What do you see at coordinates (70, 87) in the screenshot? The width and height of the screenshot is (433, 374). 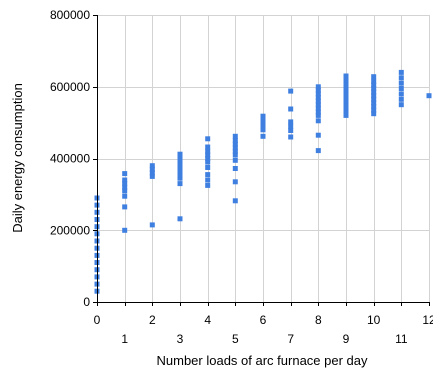 I see `y-tick-label: 600000` at bounding box center [70, 87].